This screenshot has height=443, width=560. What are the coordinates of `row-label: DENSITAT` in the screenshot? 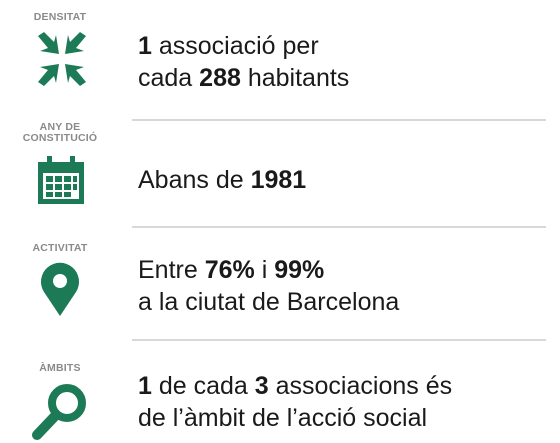 It's located at (60, 17).